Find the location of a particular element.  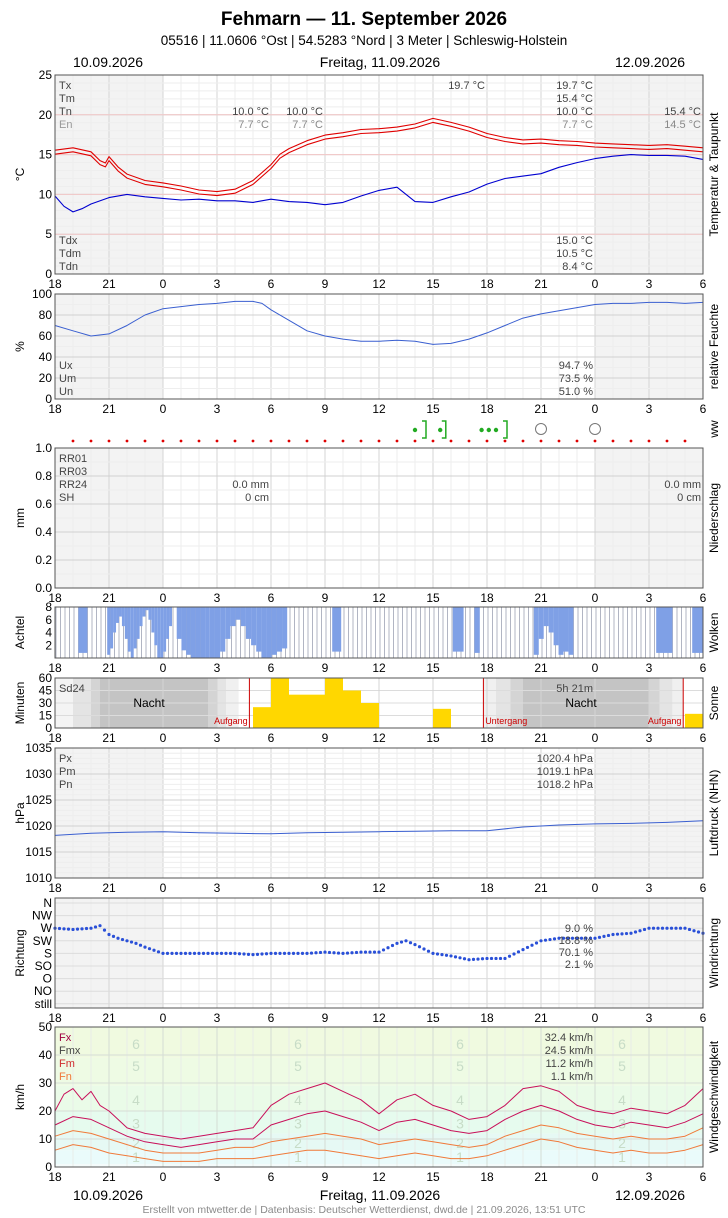

wdir-frame is located at coordinates (379, 953).